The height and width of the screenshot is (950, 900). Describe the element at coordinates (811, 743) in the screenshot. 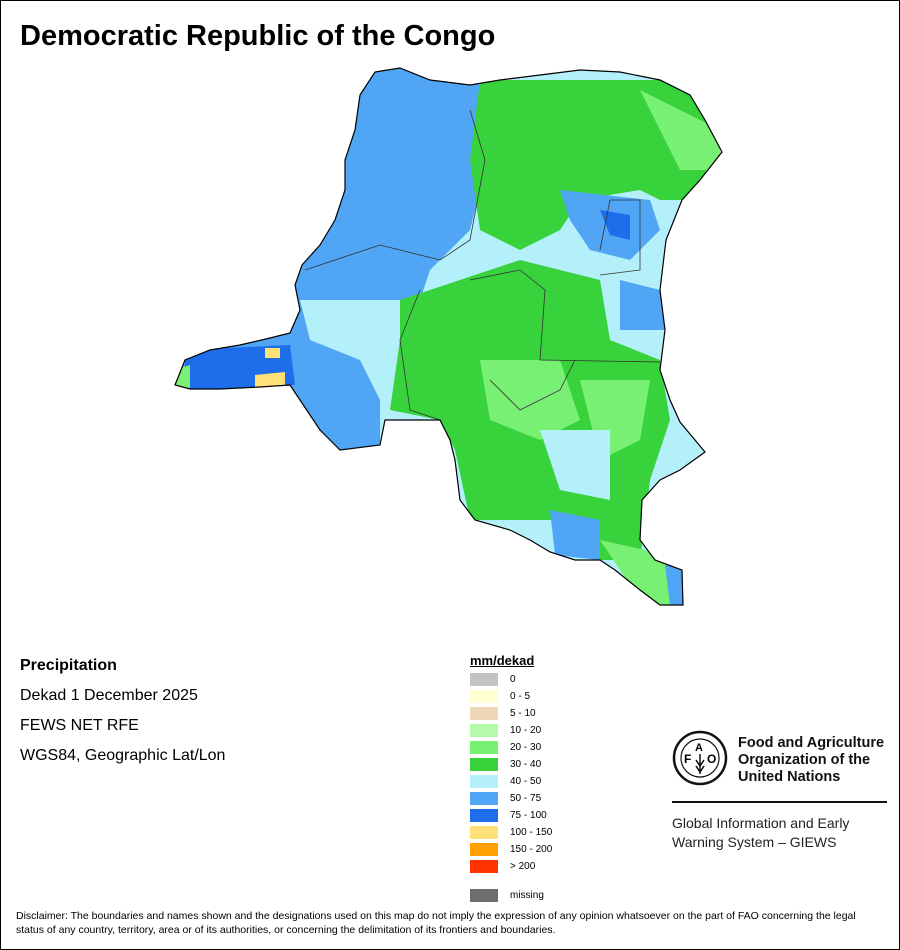

I see `org-line-1: Food and Agriculture` at that location.